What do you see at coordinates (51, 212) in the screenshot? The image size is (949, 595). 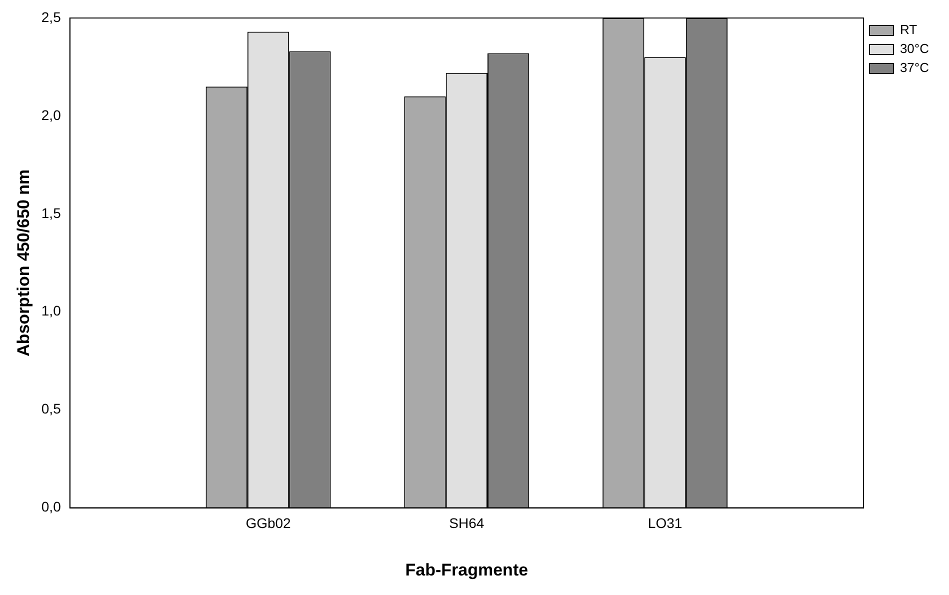 I see `y-tick-label: 1,5` at bounding box center [51, 212].